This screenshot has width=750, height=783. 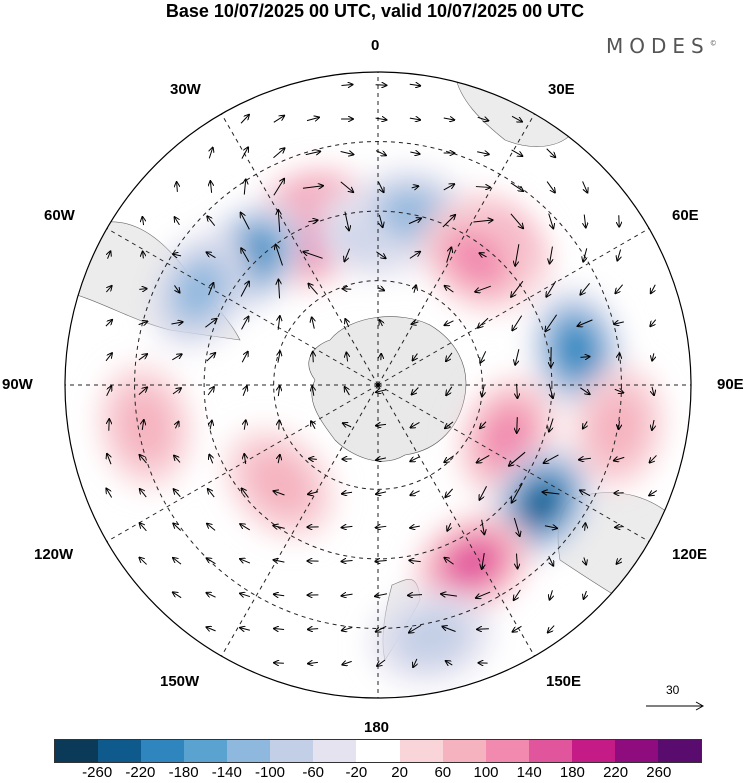 I want to click on lon-label-150w: 150W, so click(x=180, y=681).